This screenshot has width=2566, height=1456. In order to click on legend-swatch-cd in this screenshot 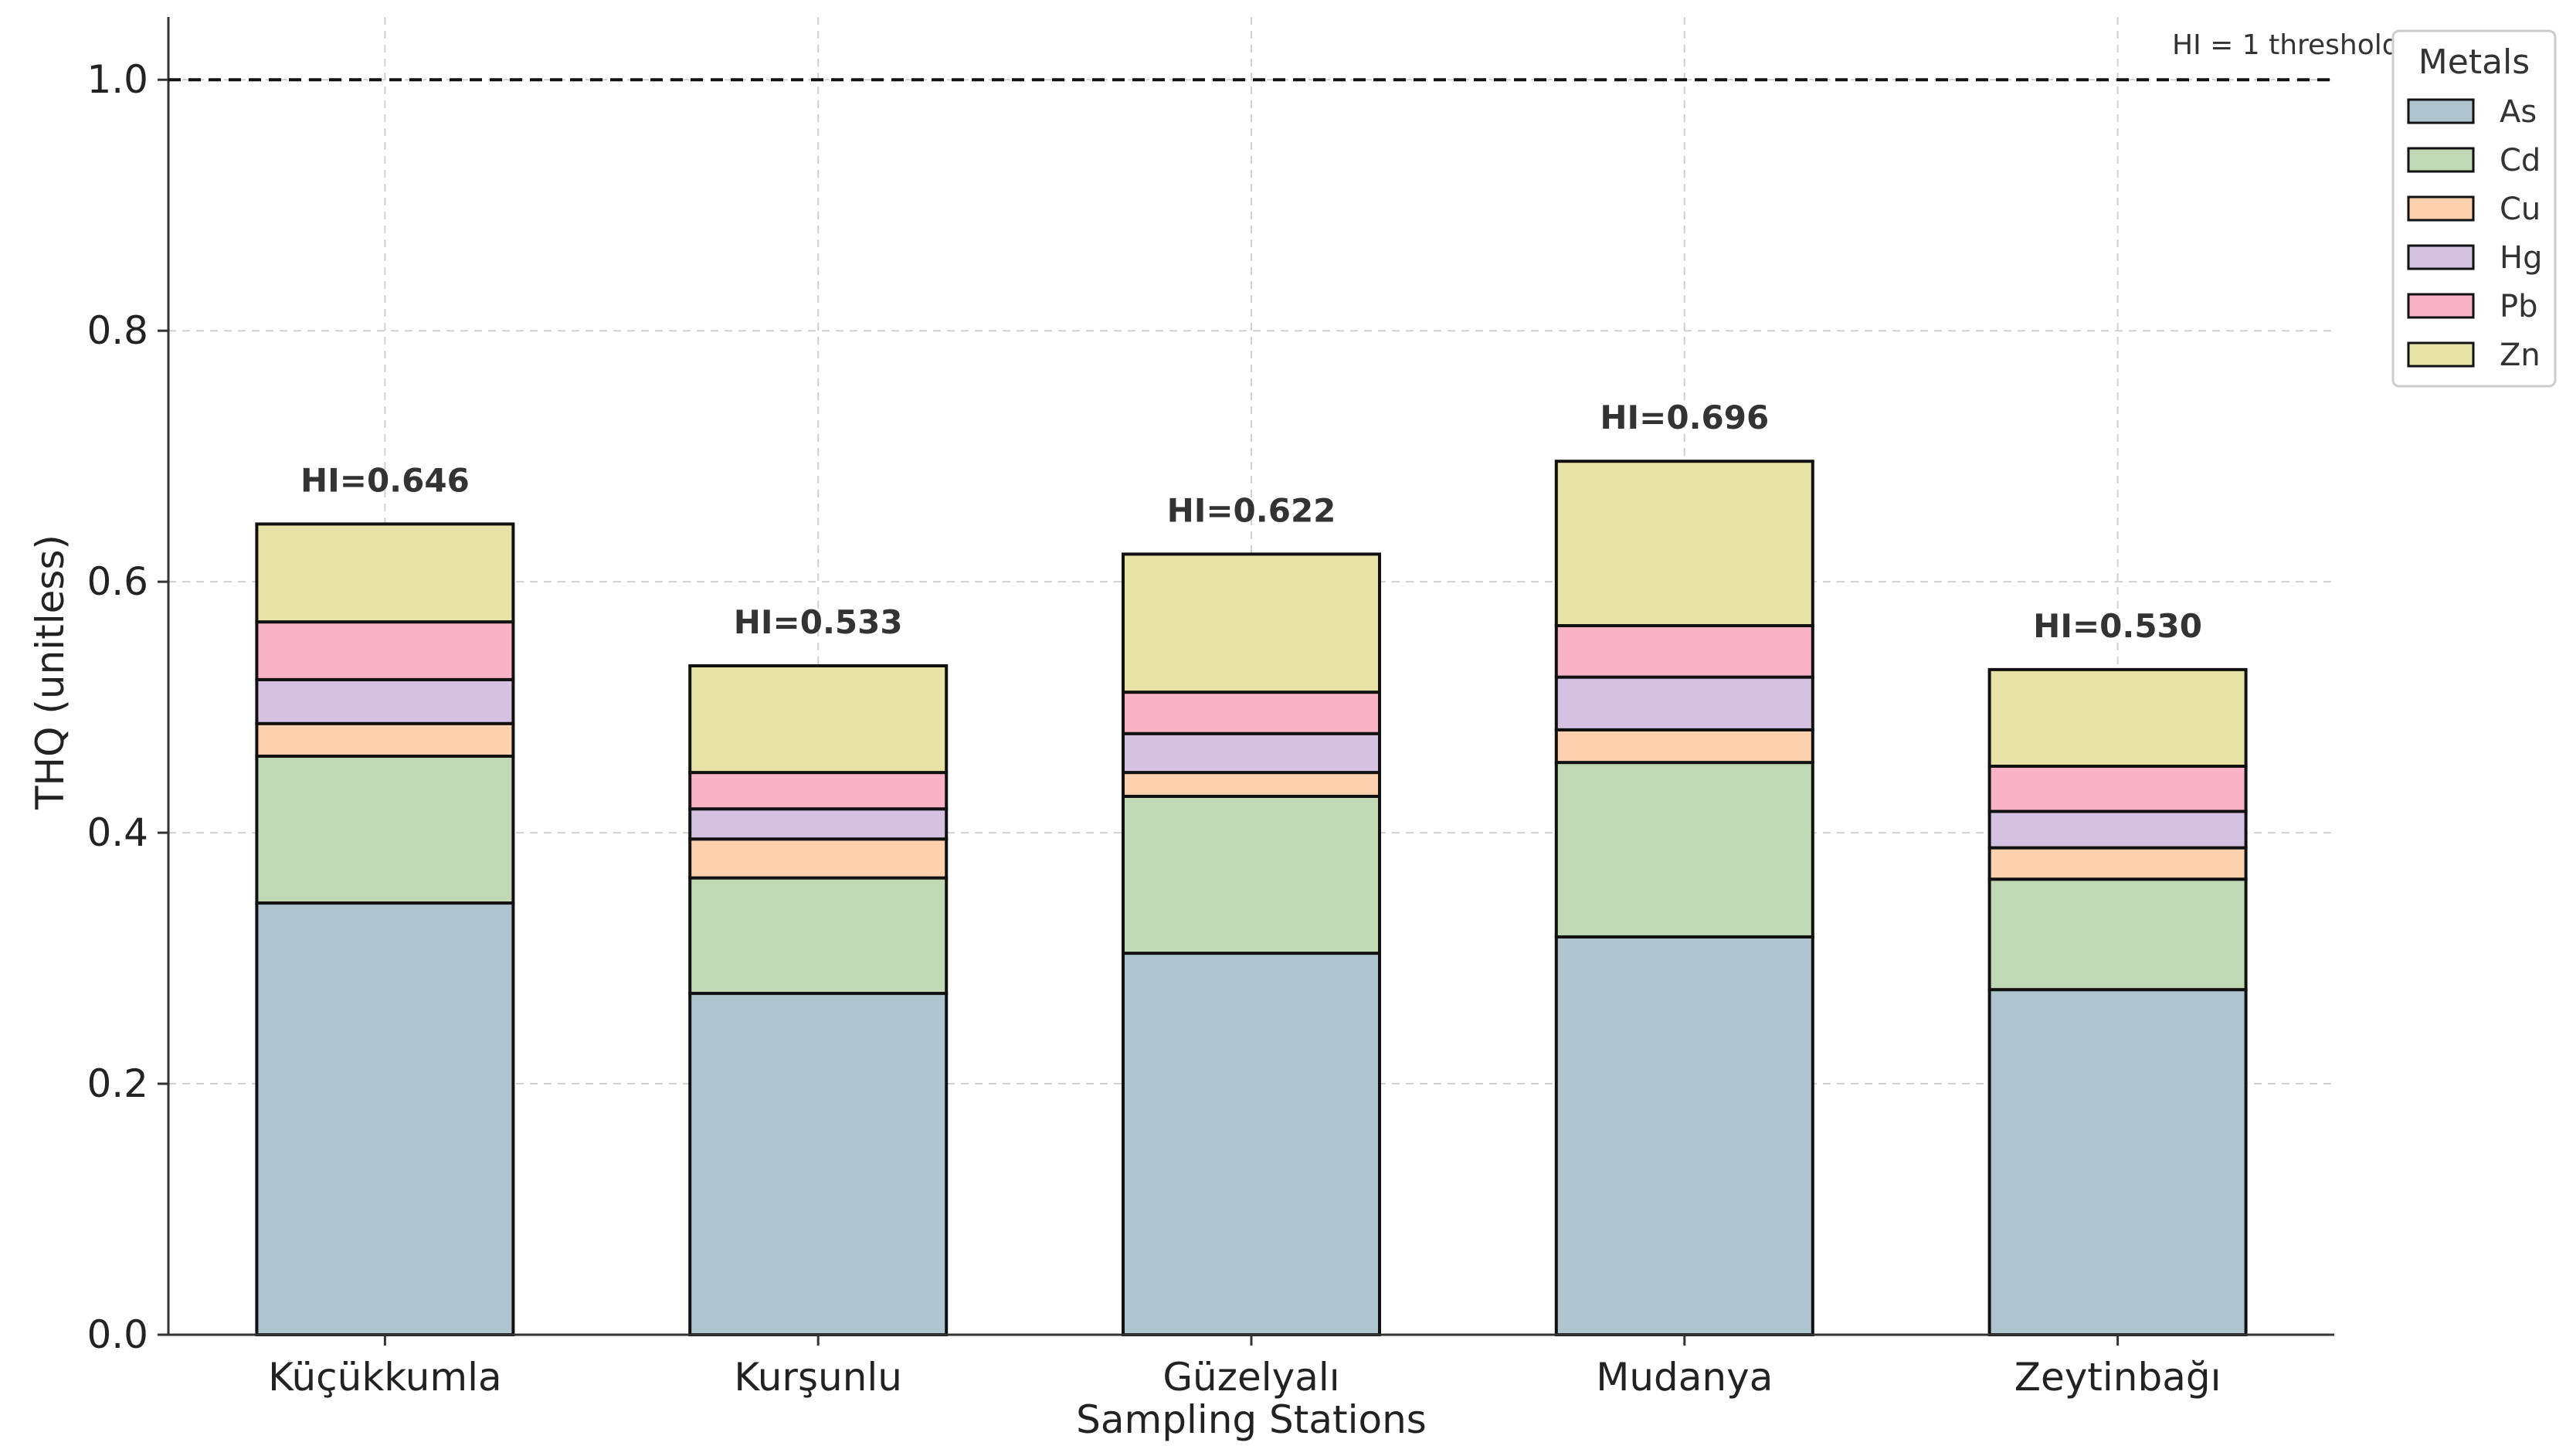, I will do `click(2441, 160)`.